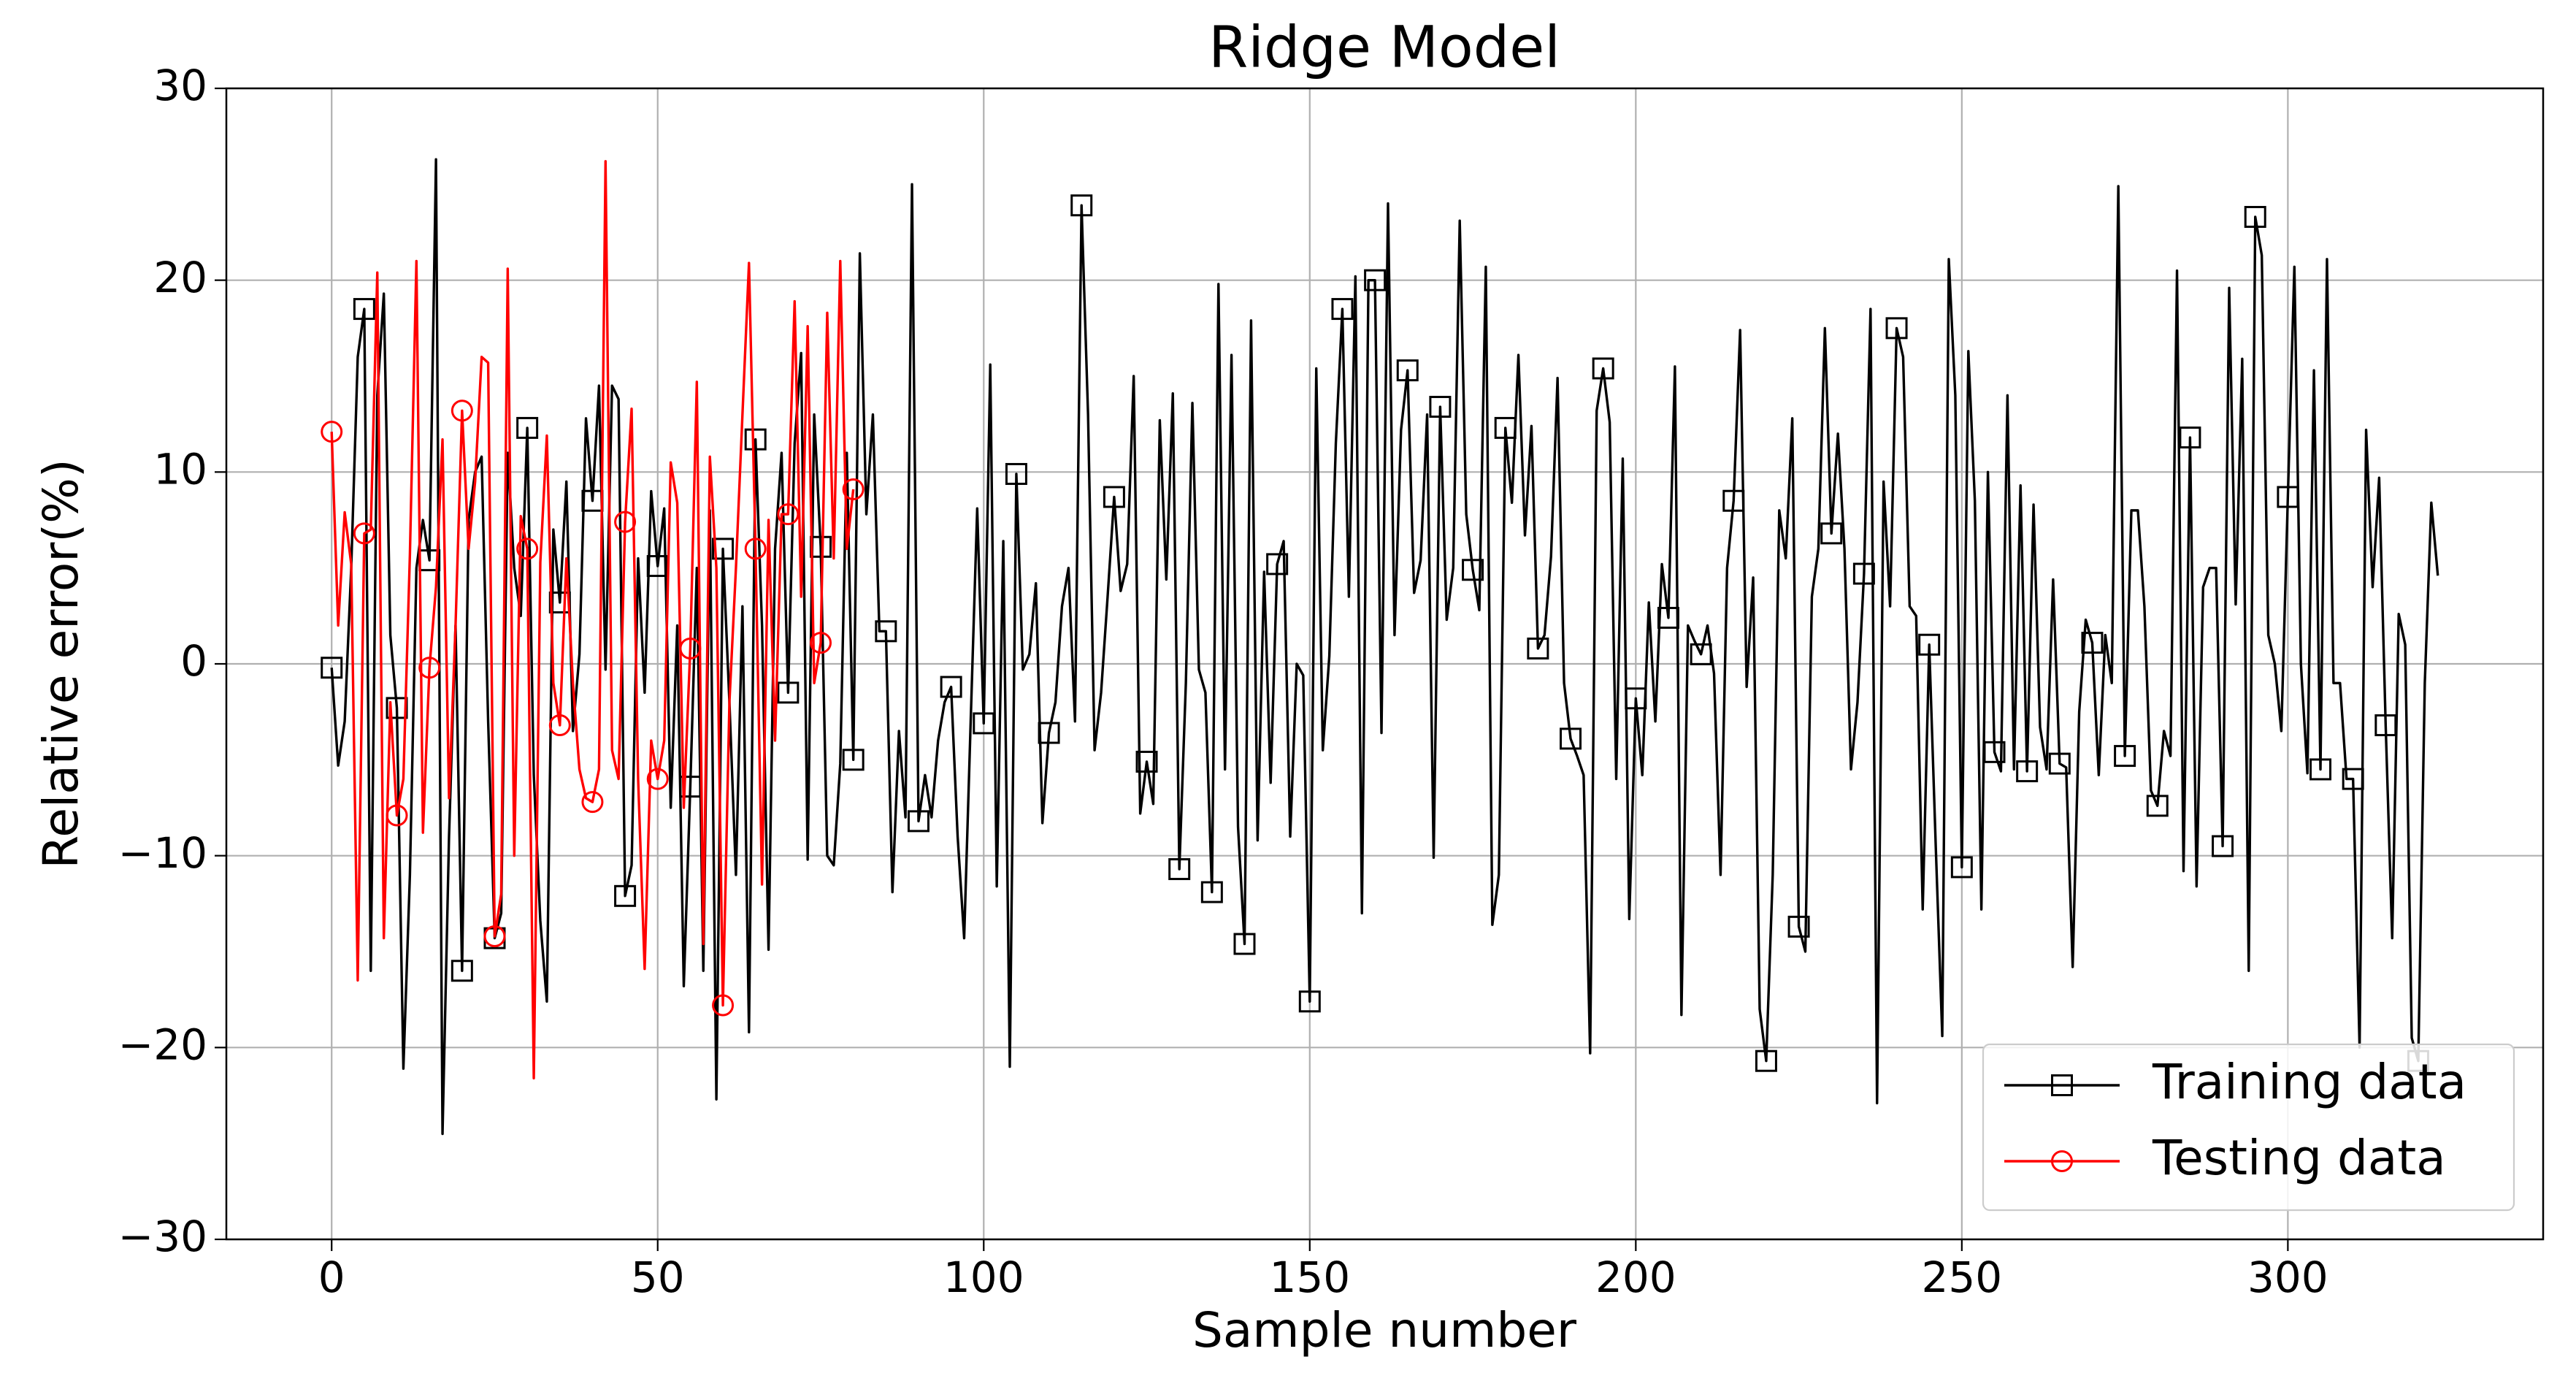 This screenshot has height=1392, width=2576. I want to click on y-tick-label: −10, so click(162, 853).